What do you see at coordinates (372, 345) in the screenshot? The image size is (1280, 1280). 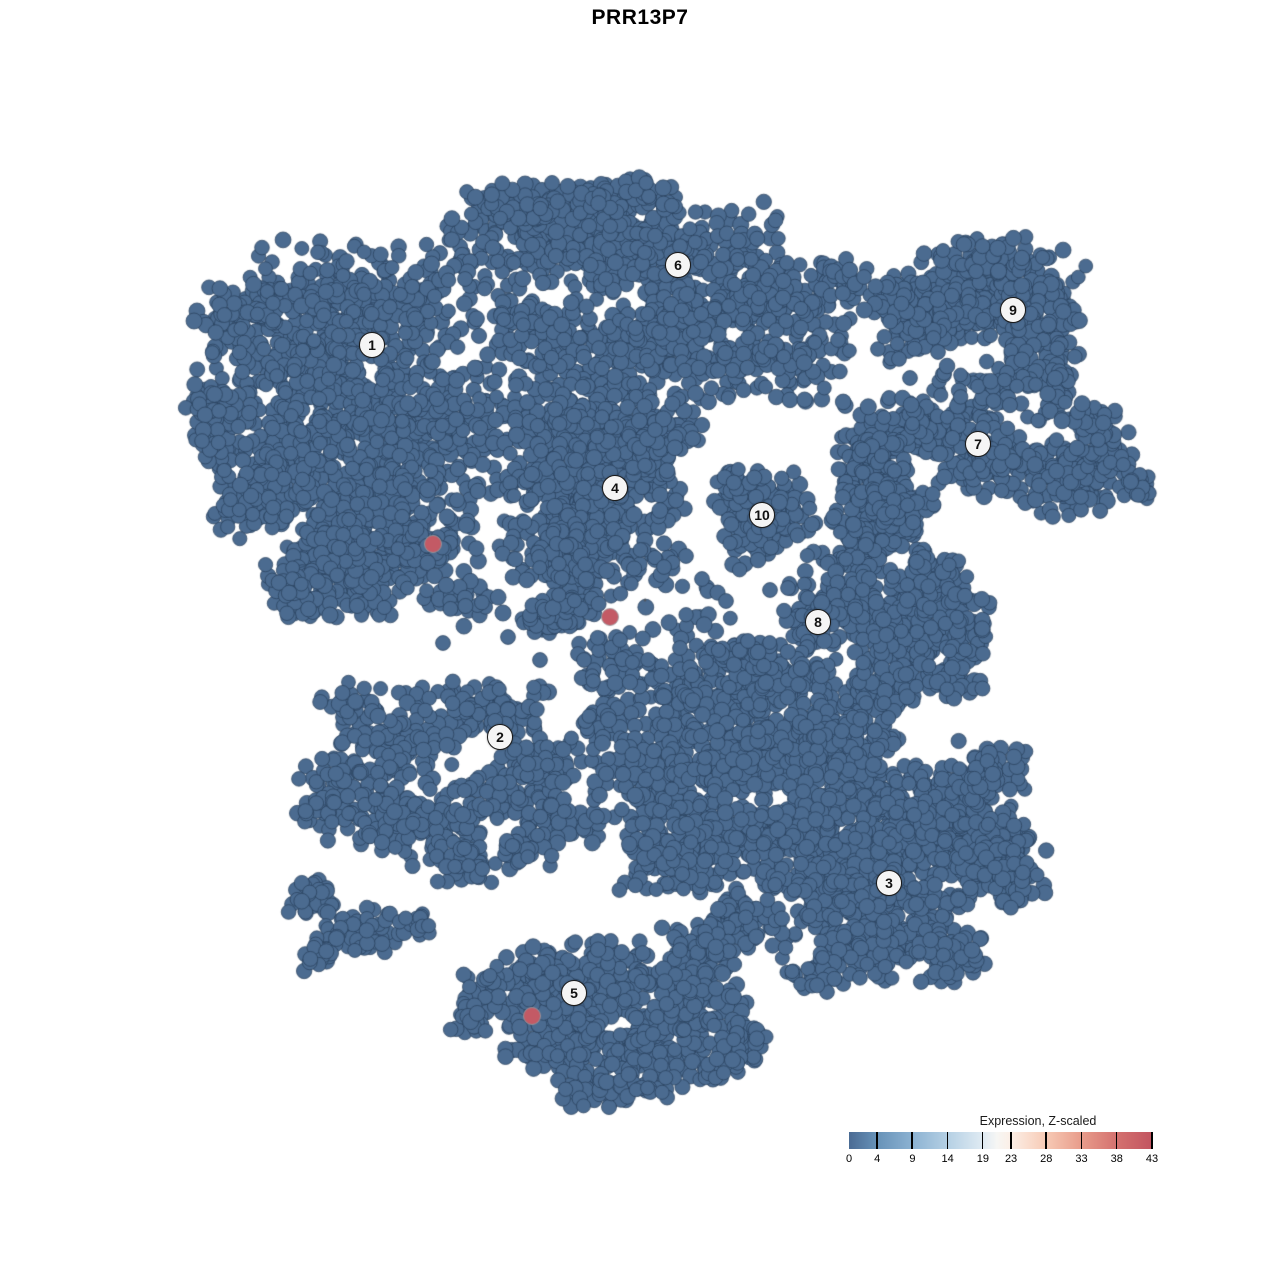 I see `cluster-label-1: 1` at bounding box center [372, 345].